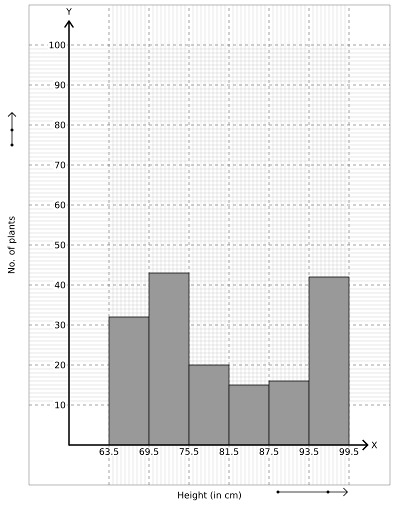 The image size is (394, 510). What do you see at coordinates (60, 405) in the screenshot?
I see `y-tick-label: 10` at bounding box center [60, 405].